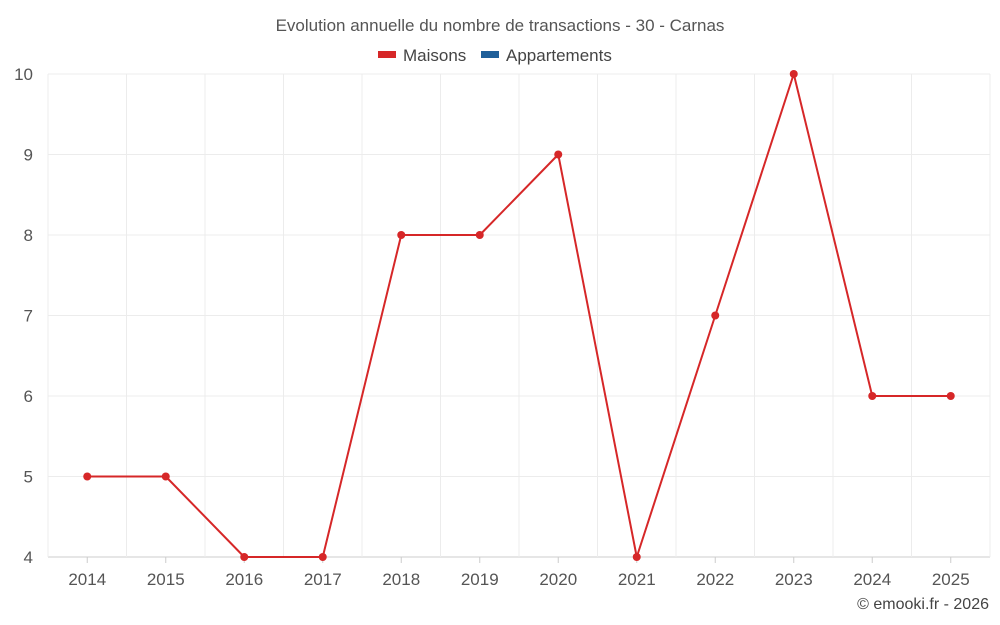  I want to click on x-tick-label-2017: 2017, so click(323, 579).